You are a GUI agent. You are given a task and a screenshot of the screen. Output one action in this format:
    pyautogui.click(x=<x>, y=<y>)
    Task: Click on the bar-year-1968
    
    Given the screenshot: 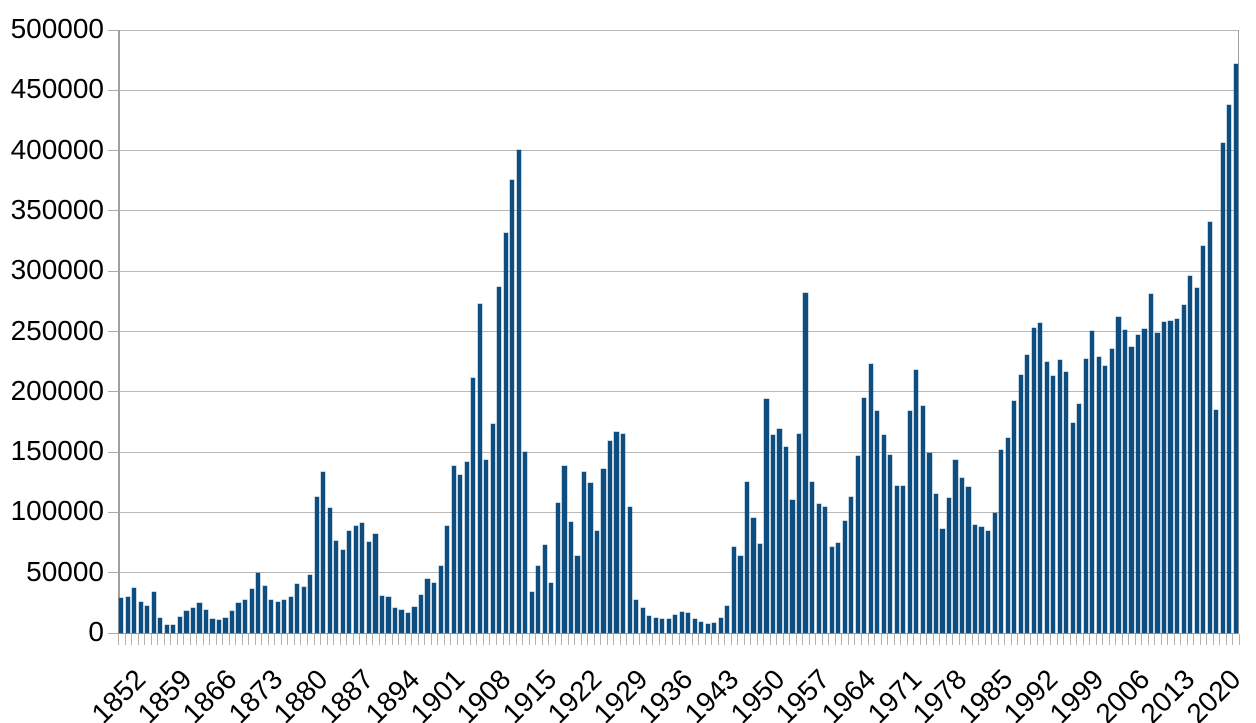 What is the action you would take?
    pyautogui.click(x=877, y=522)
    